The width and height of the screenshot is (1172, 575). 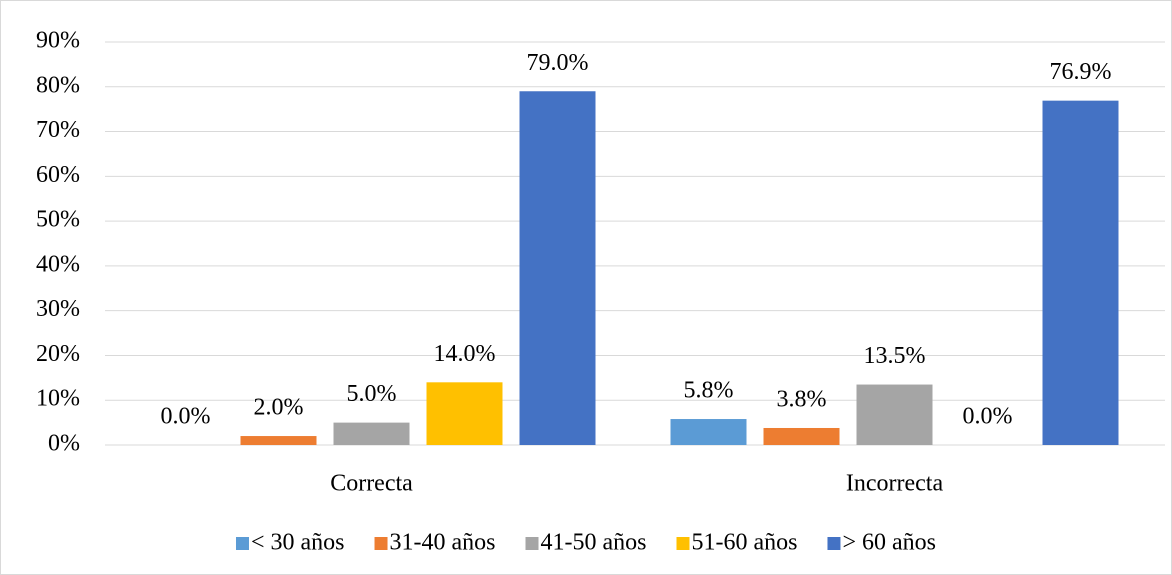 I want to click on legend-label: 31-40 años, so click(x=443, y=543).